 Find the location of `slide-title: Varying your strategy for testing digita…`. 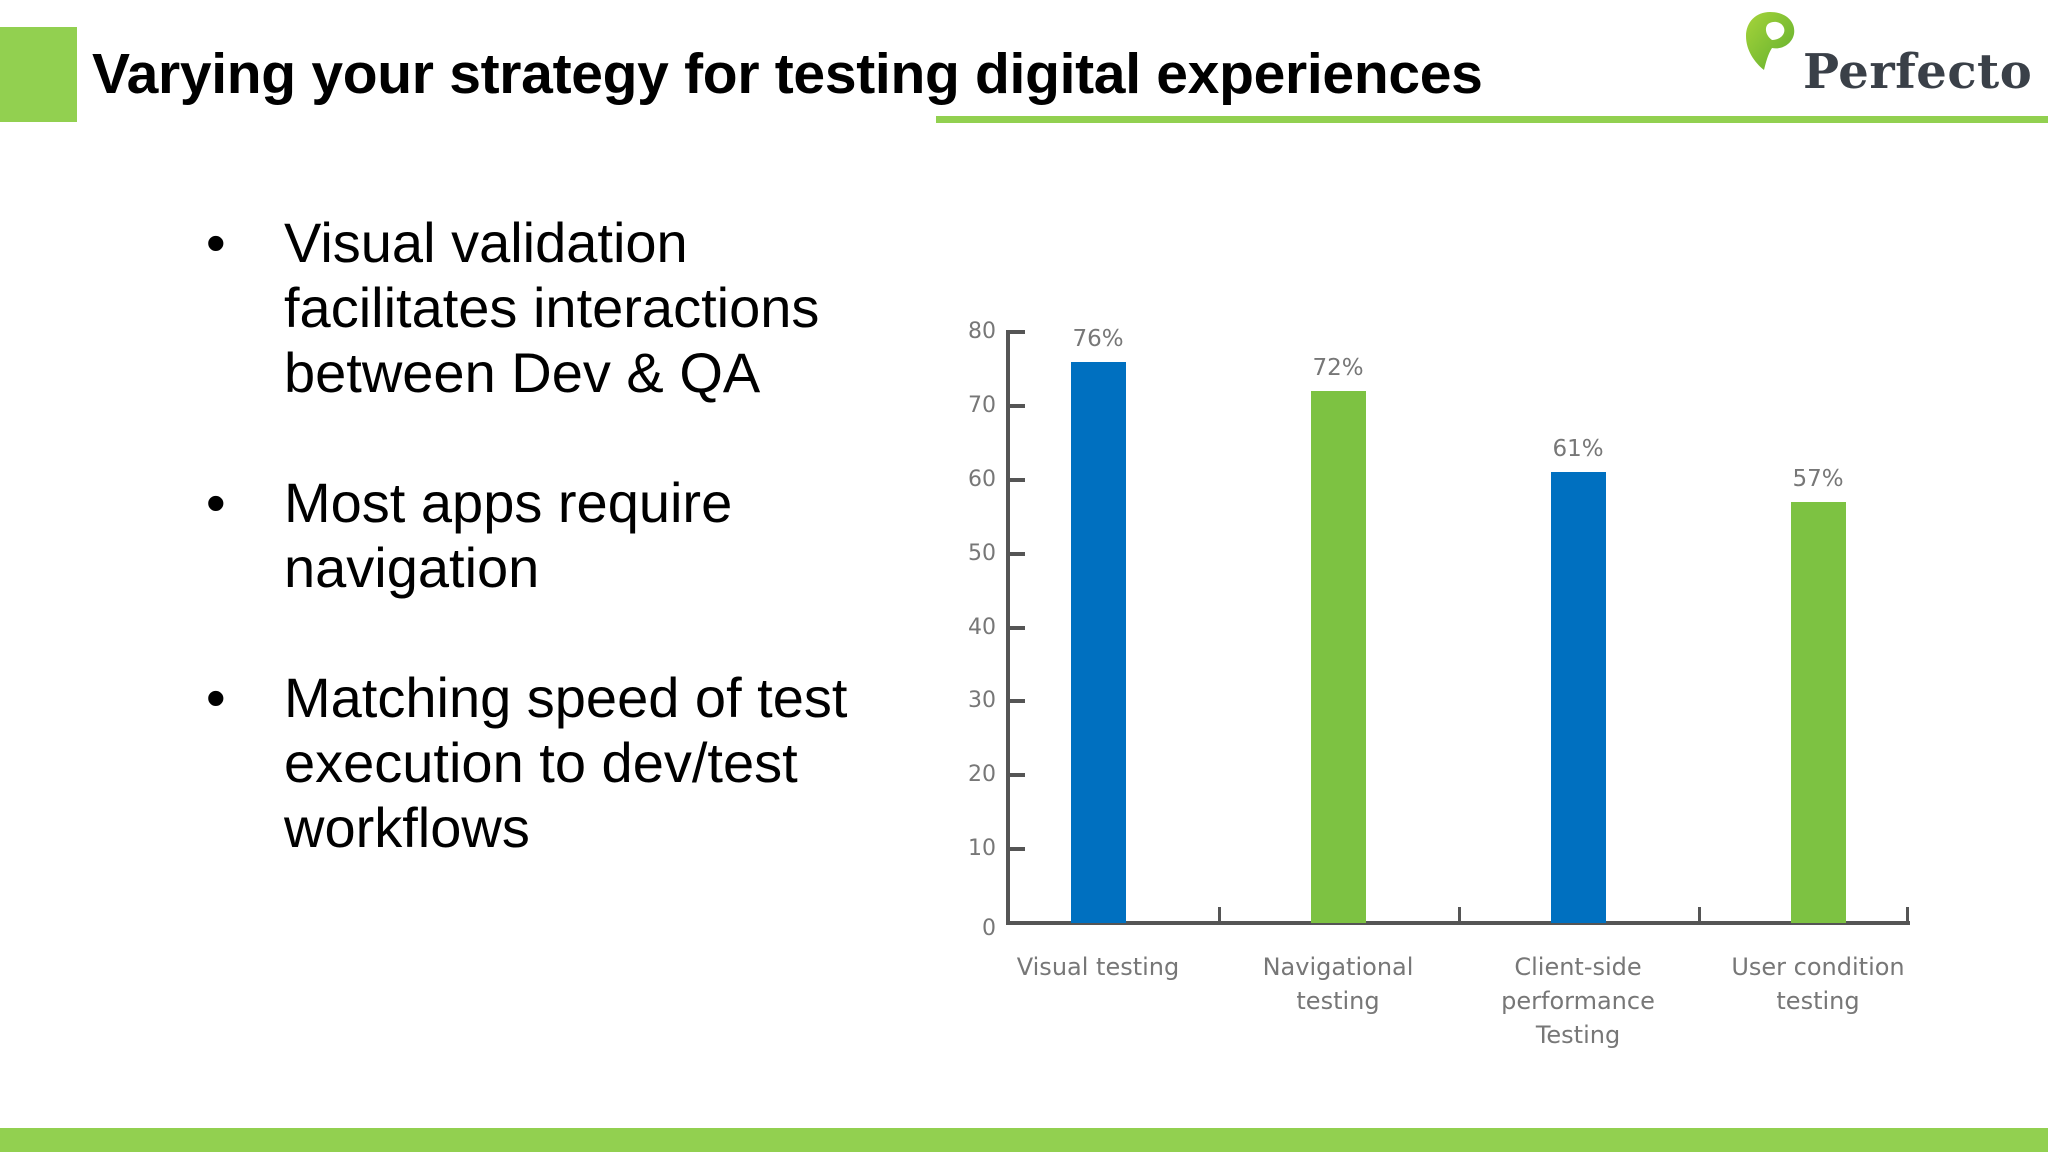

slide-title: Varying your strategy for testing digita… is located at coordinates (787, 74).